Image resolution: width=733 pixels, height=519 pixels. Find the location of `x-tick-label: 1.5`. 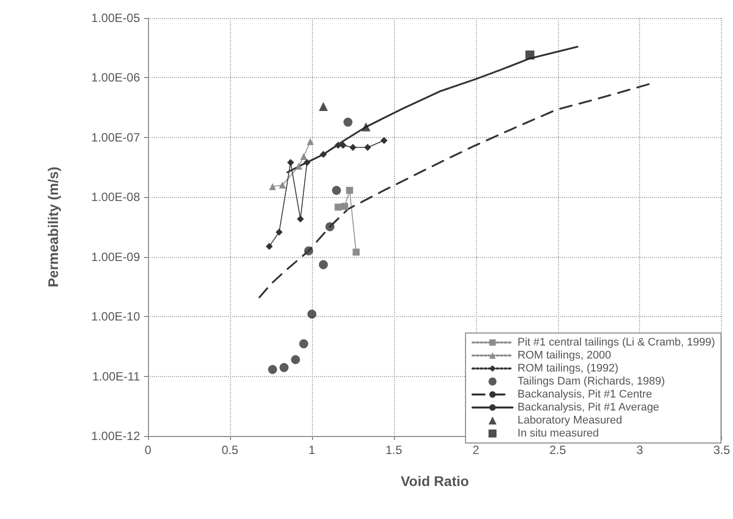

x-tick-label: 1.5 is located at coordinates (394, 450).